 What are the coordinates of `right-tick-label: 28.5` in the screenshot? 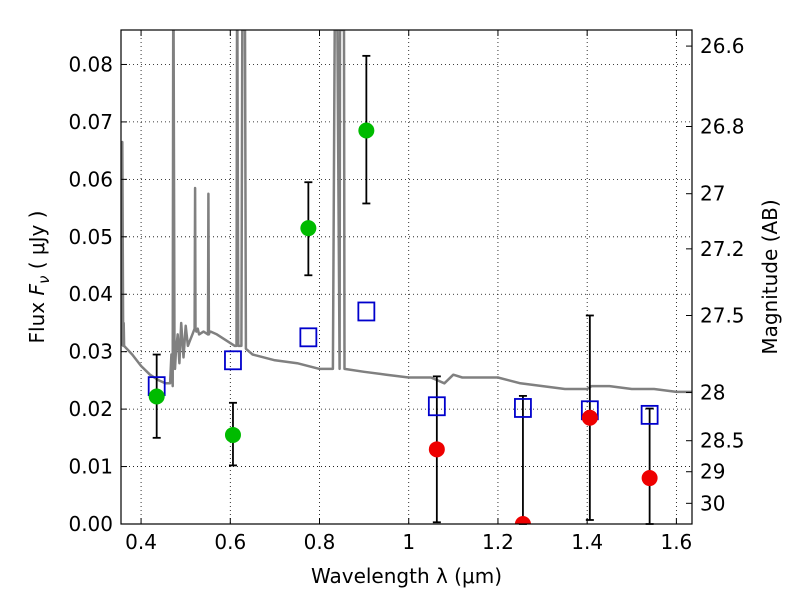 It's located at (722, 441).